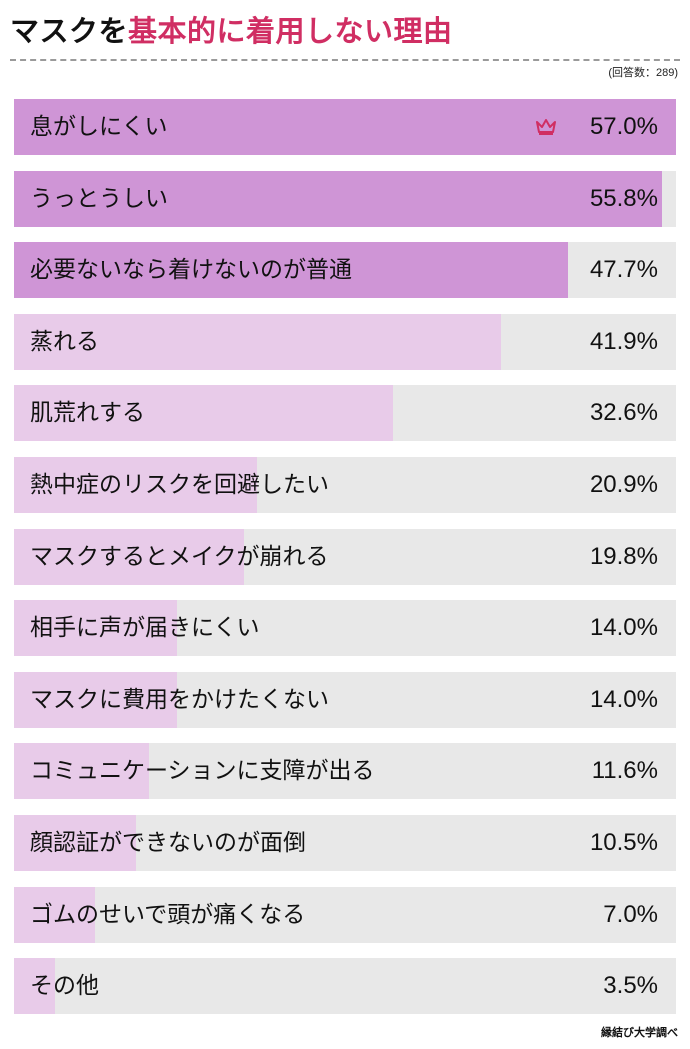  I want to click on bar-label: コミュニケーションに支障が出る, so click(202, 771).